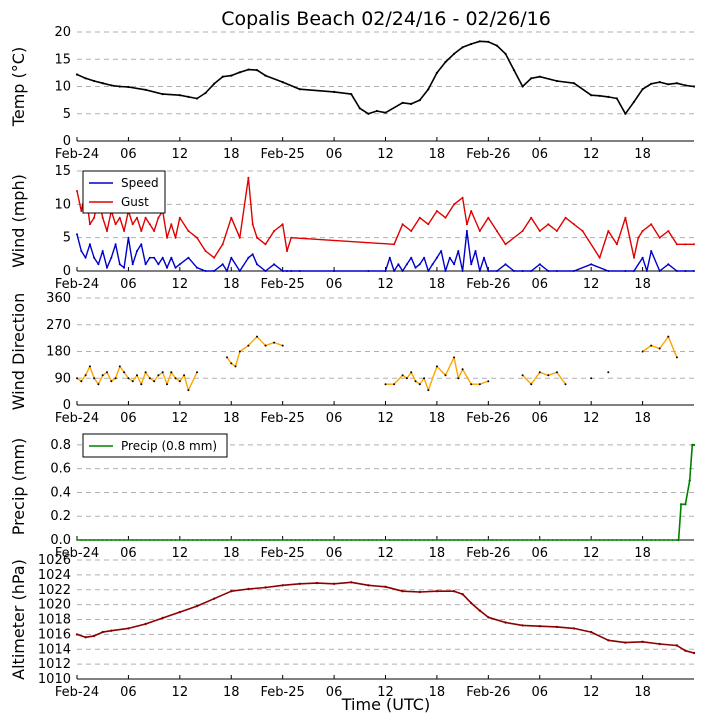 This screenshot has height=725, width=705. Describe the element at coordinates (77, 154) in the screenshot. I see `temp-xtick-label: Feb-24` at that location.